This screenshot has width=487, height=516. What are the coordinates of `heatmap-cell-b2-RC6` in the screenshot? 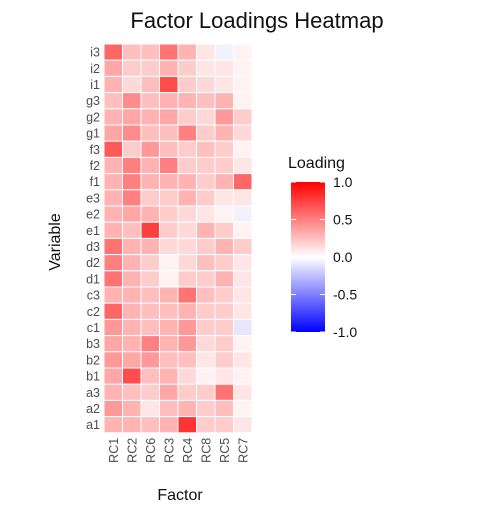 It's located at (150, 360).